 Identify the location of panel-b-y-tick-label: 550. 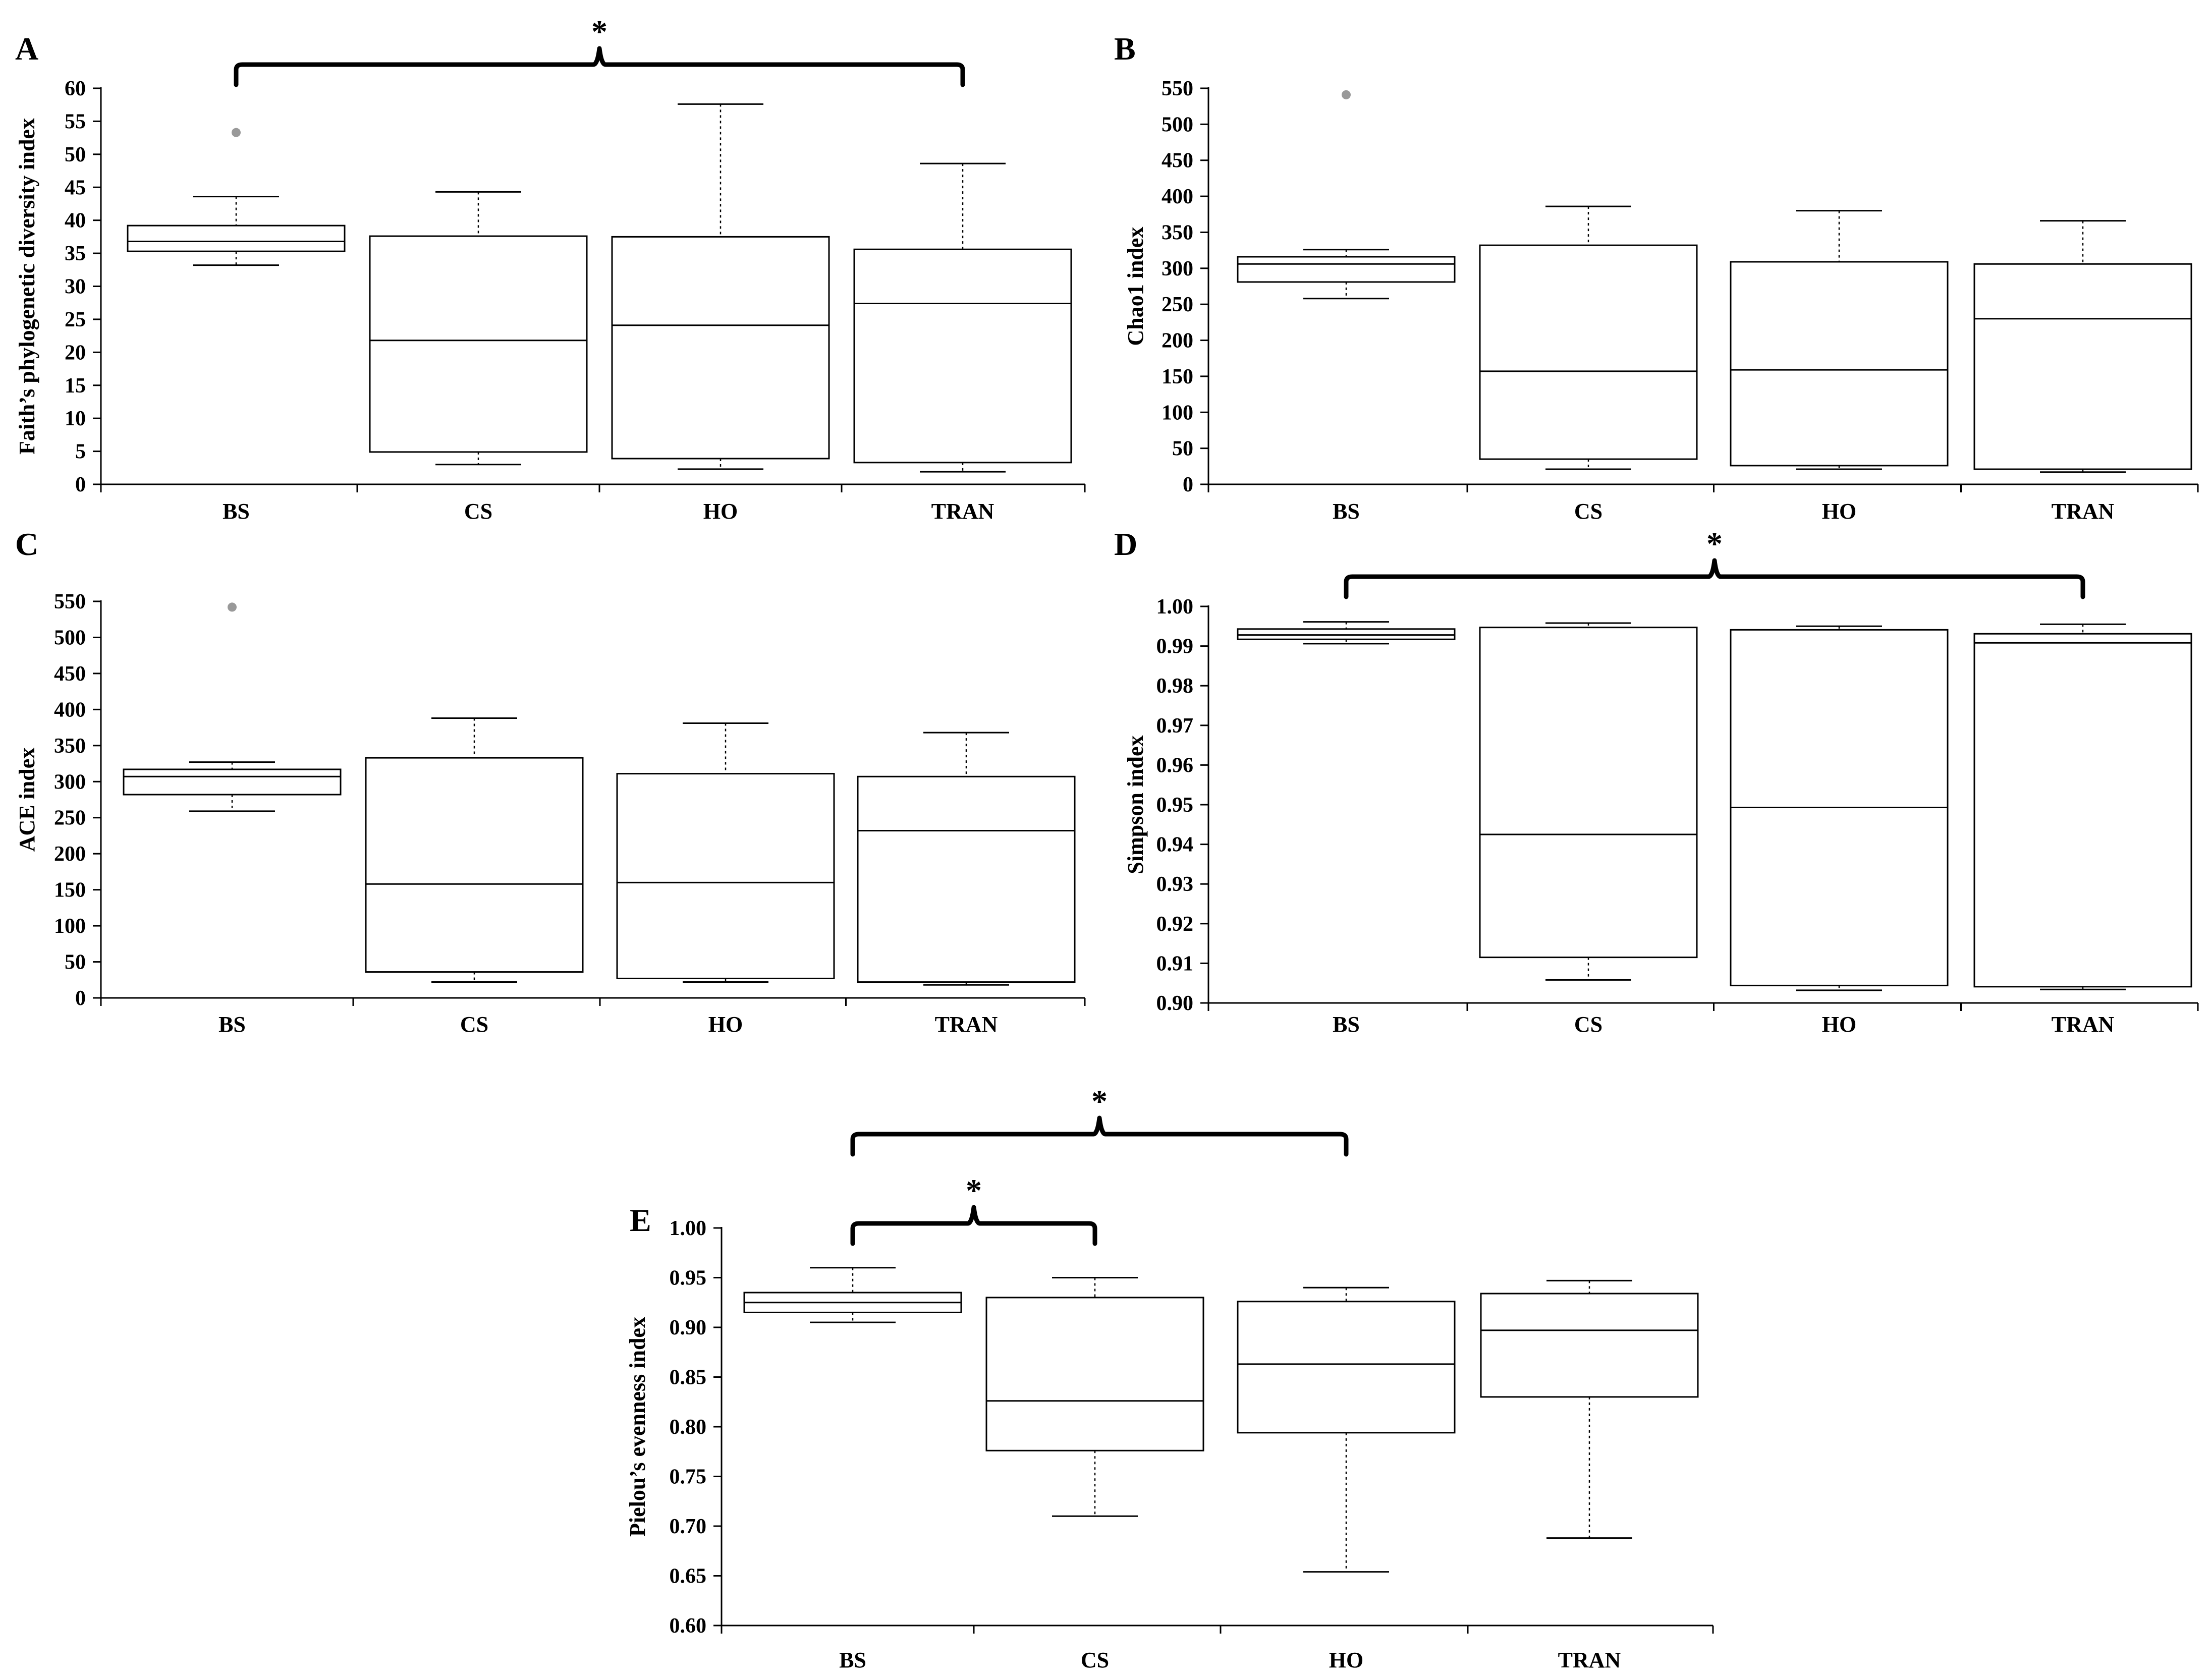
(1177, 88).